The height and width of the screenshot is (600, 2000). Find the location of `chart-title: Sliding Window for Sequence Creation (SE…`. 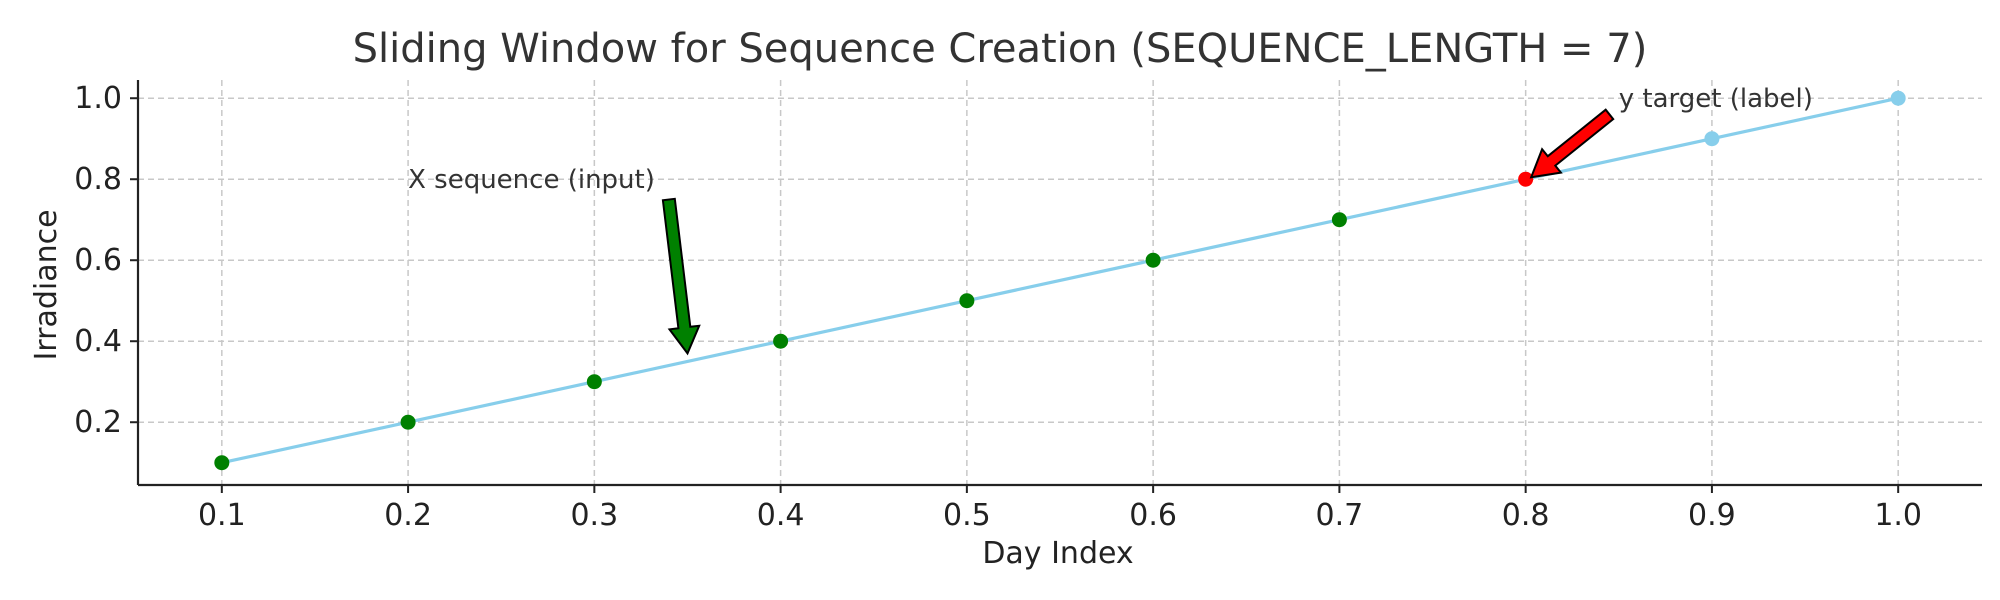

chart-title: Sliding Window for Sequence Creation (SE… is located at coordinates (1000, 49).